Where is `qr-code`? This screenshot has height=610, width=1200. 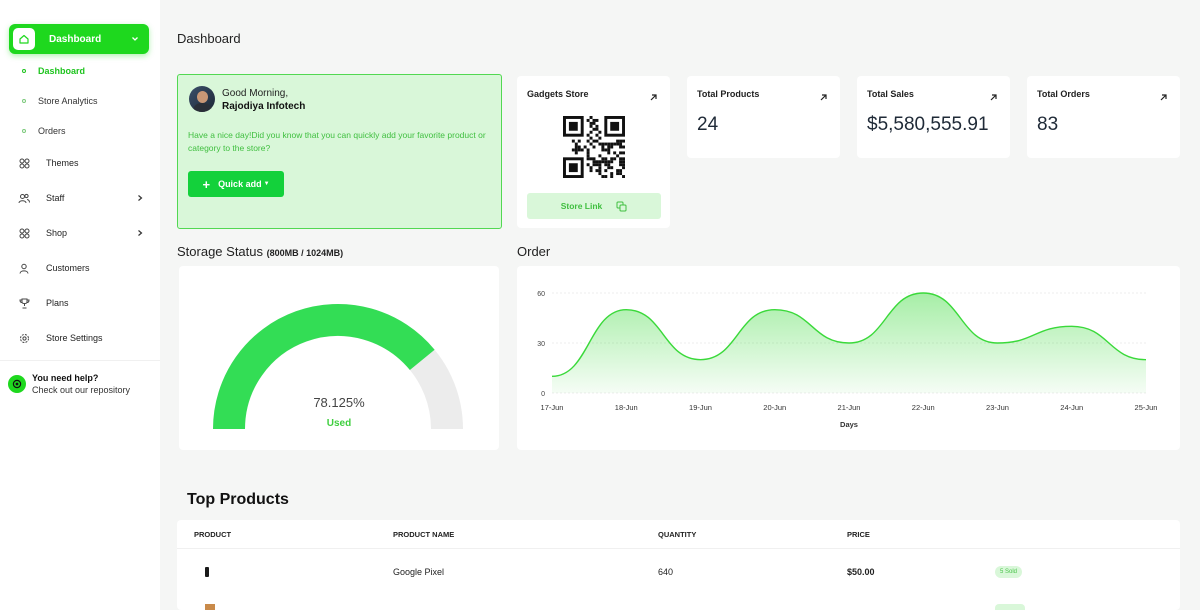
qr-code is located at coordinates (594, 147).